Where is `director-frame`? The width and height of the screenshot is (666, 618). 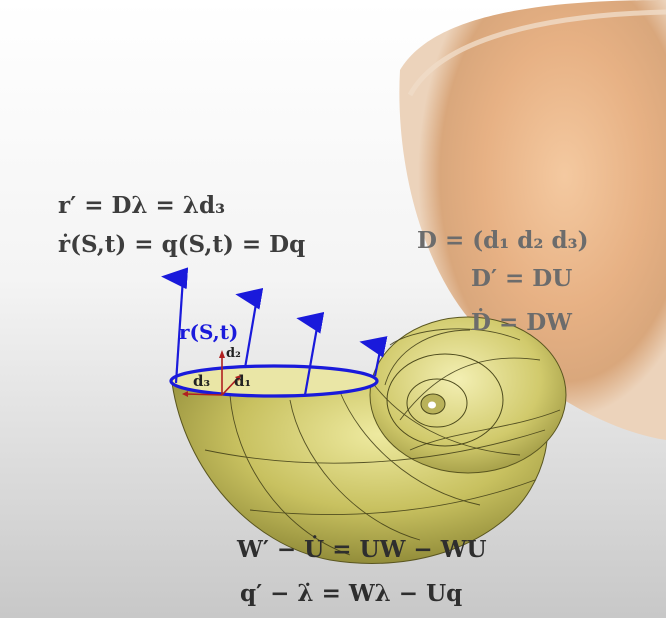
director-frame is located at coordinates (211, 373).